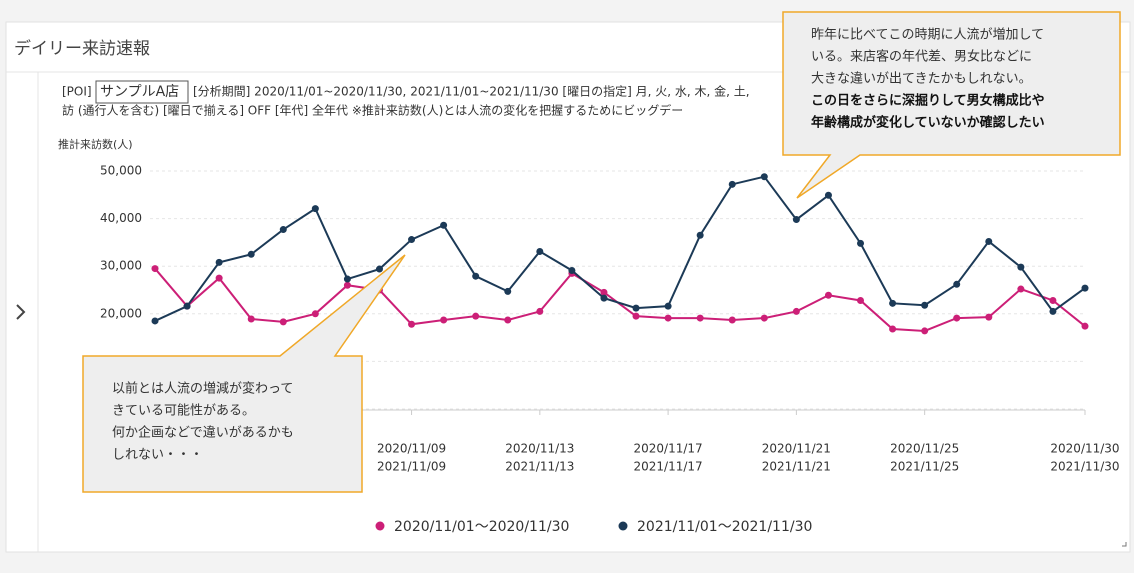  I want to click on y-tick-label: 50,000, so click(121, 171).